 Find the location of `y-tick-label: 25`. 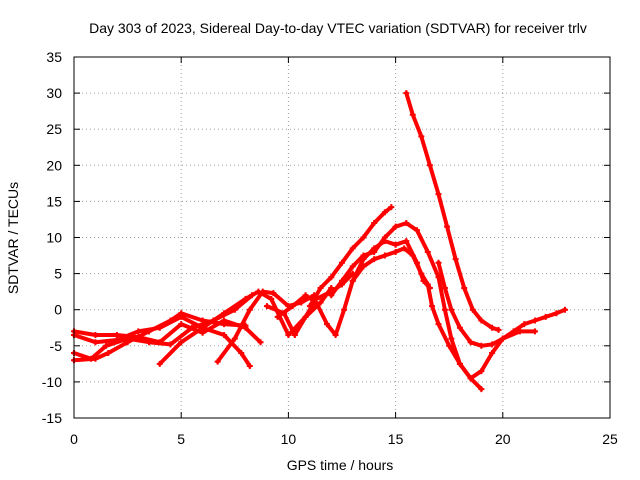

y-tick-label: 25 is located at coordinates (54, 129).